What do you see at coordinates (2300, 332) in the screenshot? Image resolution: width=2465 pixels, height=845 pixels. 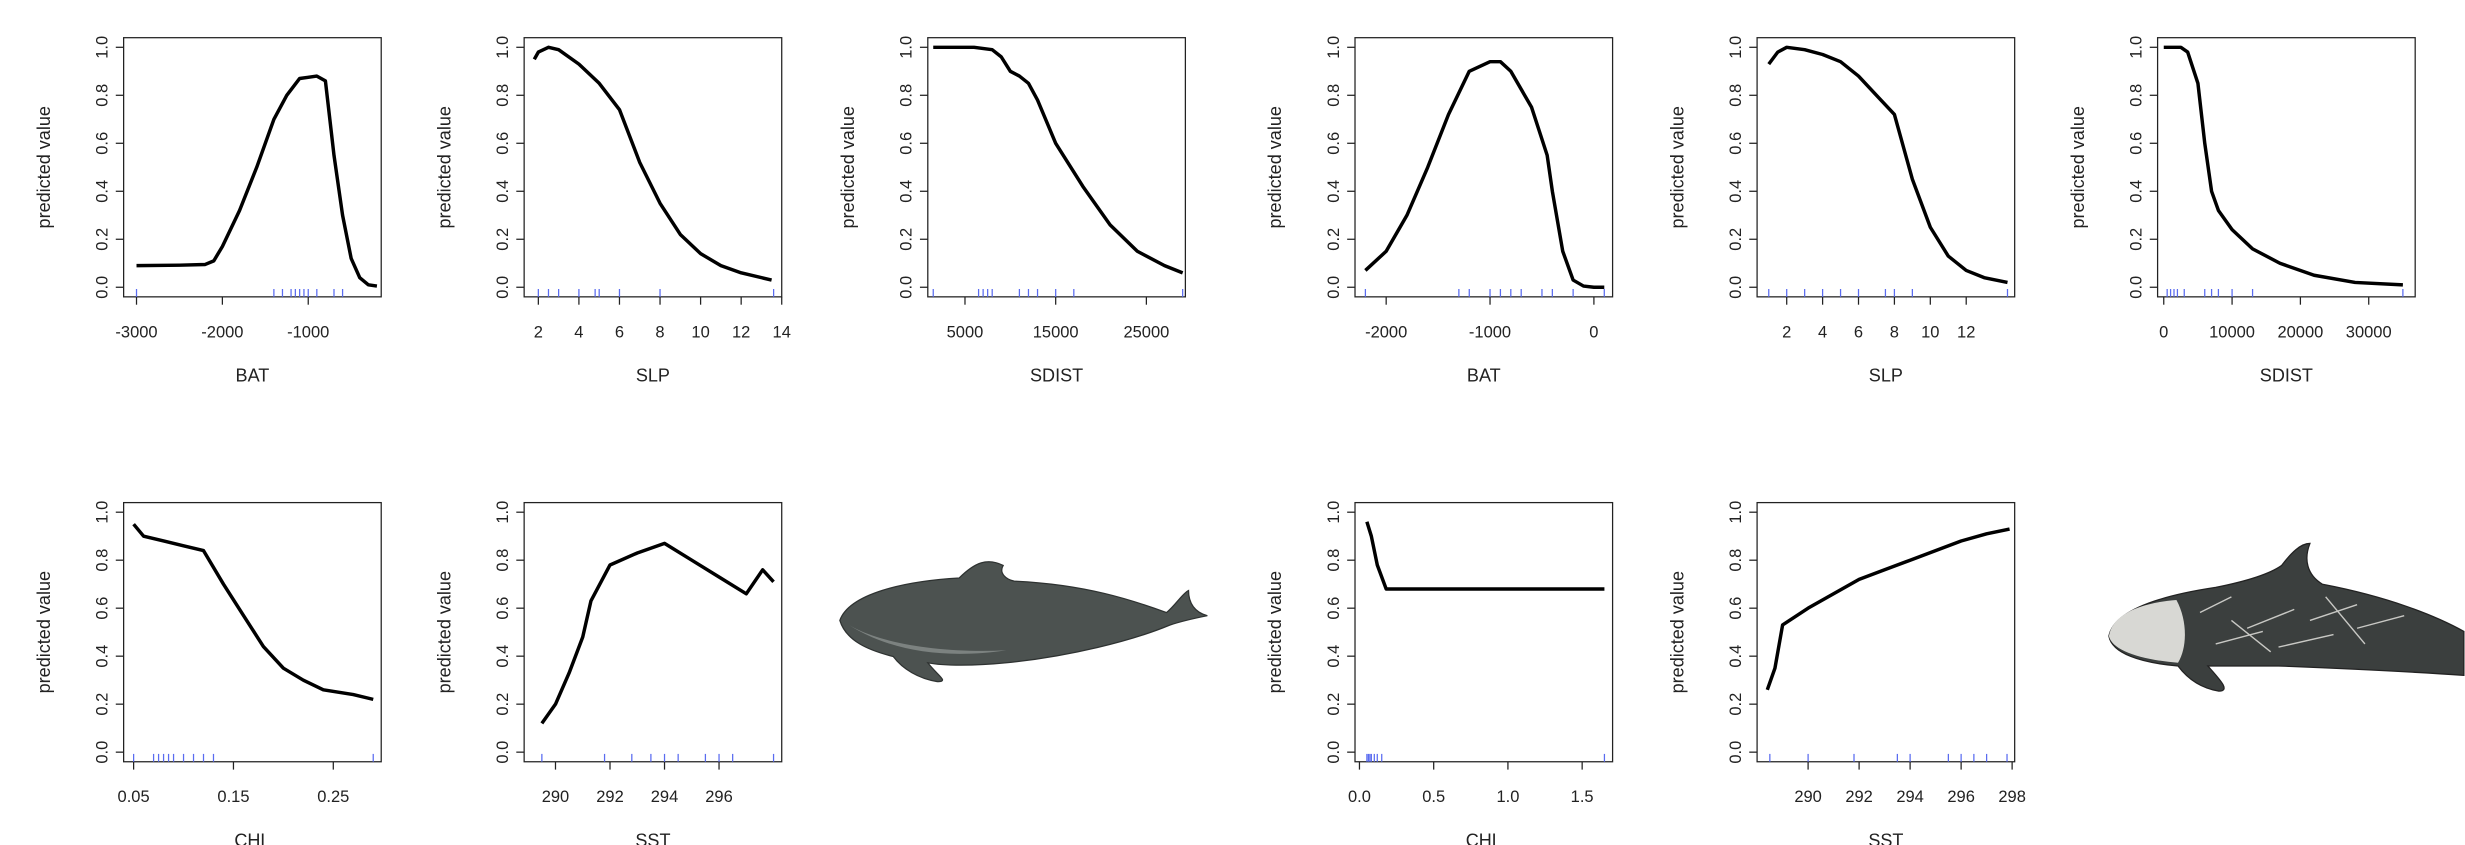 I see `x-tick-label: 20000` at bounding box center [2300, 332].